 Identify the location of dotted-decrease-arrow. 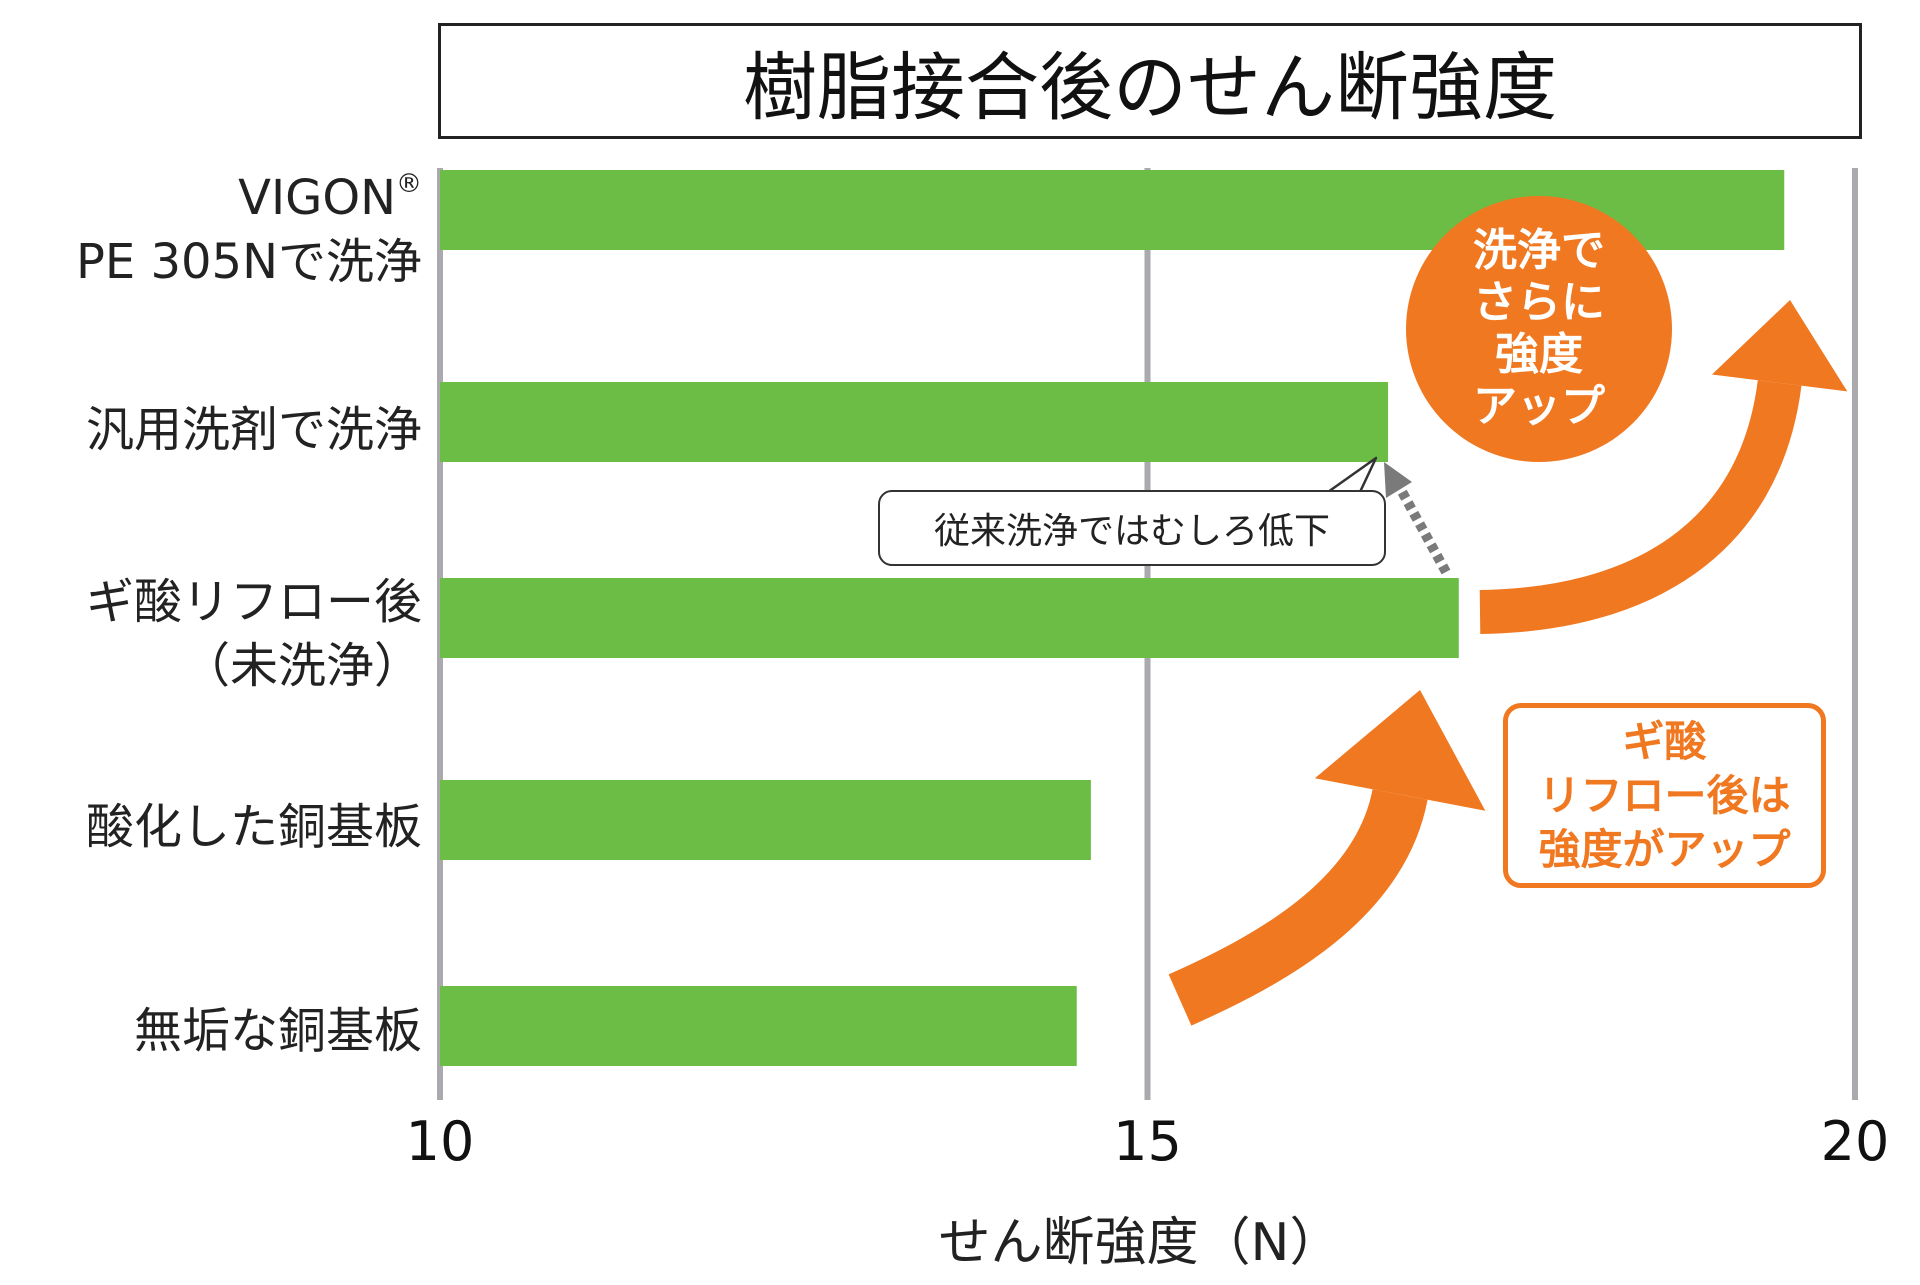
(1417, 518).